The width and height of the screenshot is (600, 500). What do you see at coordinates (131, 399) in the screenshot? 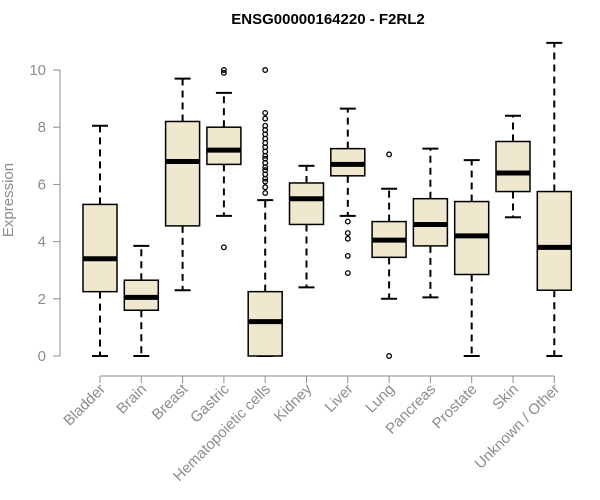
I see `x-tick-label: Brain` at bounding box center [131, 399].